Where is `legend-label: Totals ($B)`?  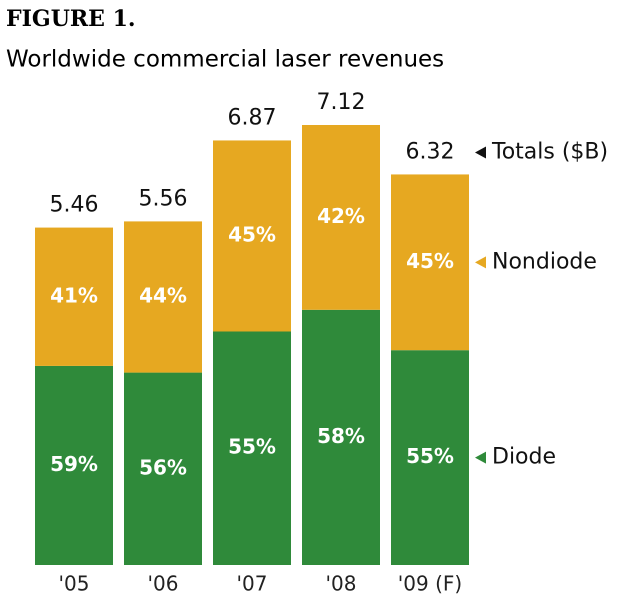
legend-label: Totals ($B) is located at coordinates (549, 151).